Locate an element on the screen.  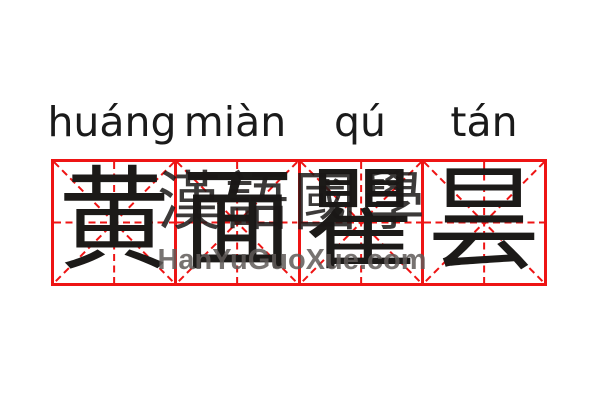
mizige-cell-2: 面 is located at coordinates (235, 222).